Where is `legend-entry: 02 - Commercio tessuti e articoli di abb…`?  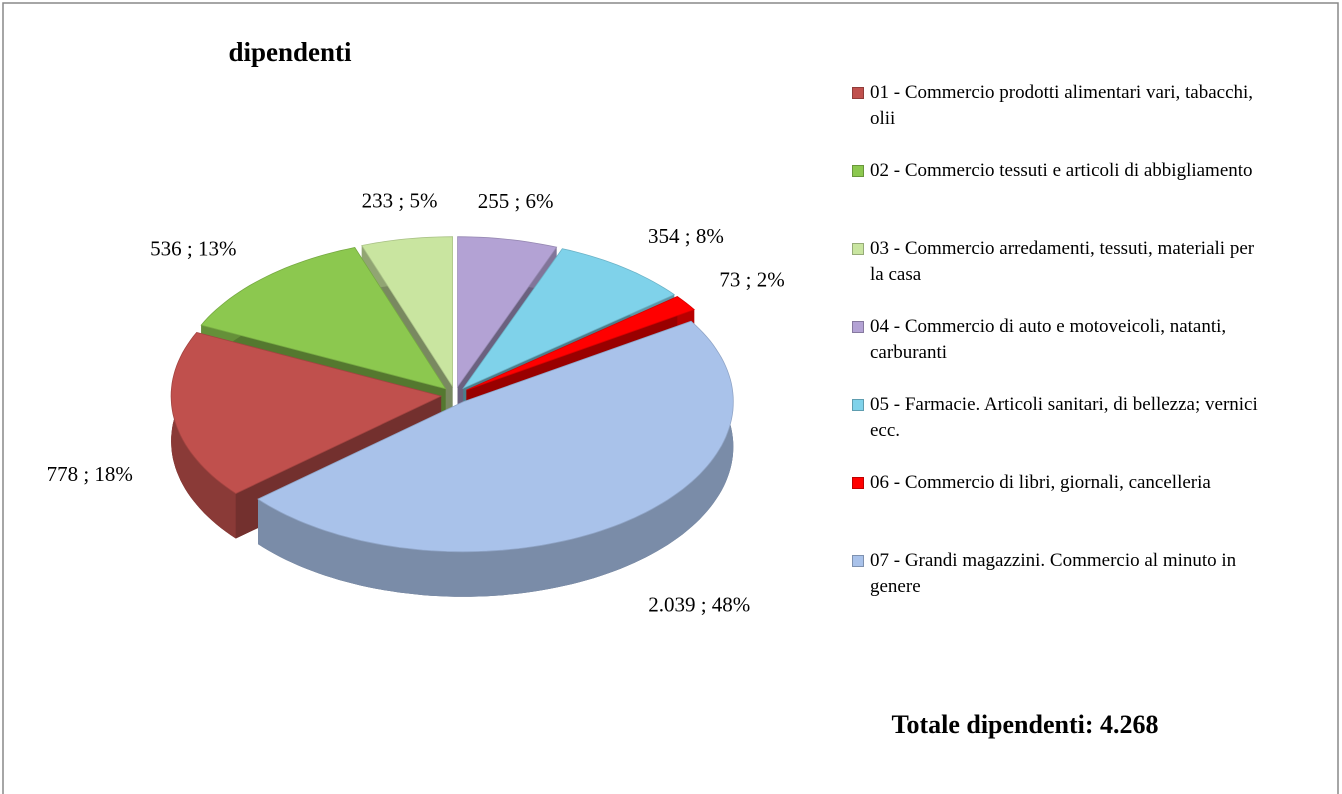 legend-entry: 02 - Commercio tessuti e articoli di abb… is located at coordinates (1057, 197).